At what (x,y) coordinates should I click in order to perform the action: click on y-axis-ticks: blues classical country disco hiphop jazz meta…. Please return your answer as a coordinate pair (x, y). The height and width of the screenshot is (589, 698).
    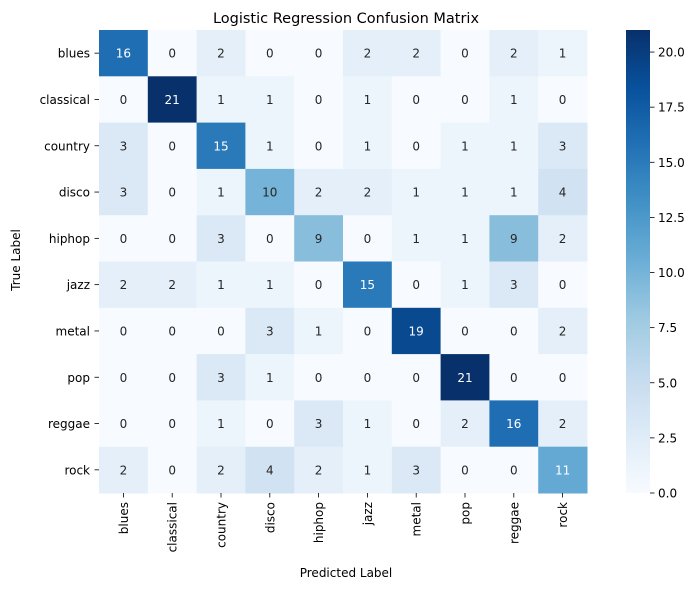
    Looking at the image, I should click on (69, 262).